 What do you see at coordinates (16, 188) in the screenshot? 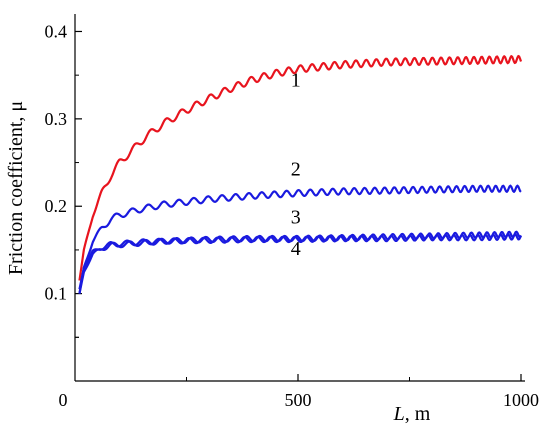
I see `y-axis-label: Friction coefficient, μ` at bounding box center [16, 188].